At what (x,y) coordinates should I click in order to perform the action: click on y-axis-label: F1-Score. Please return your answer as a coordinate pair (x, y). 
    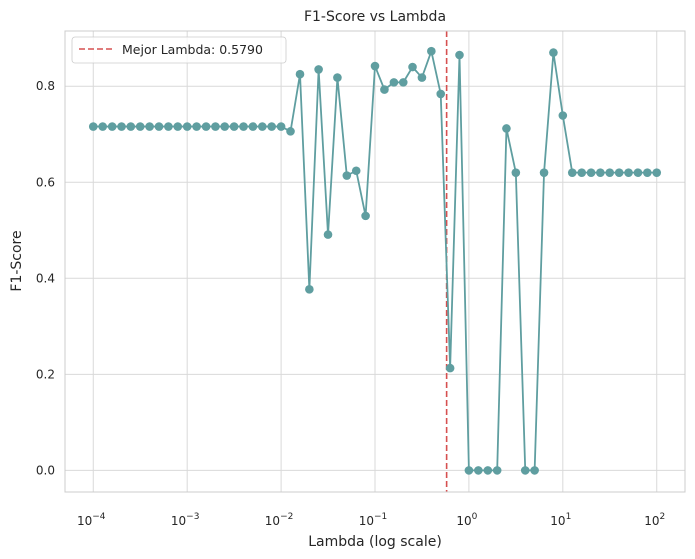
    Looking at the image, I should click on (17, 260).